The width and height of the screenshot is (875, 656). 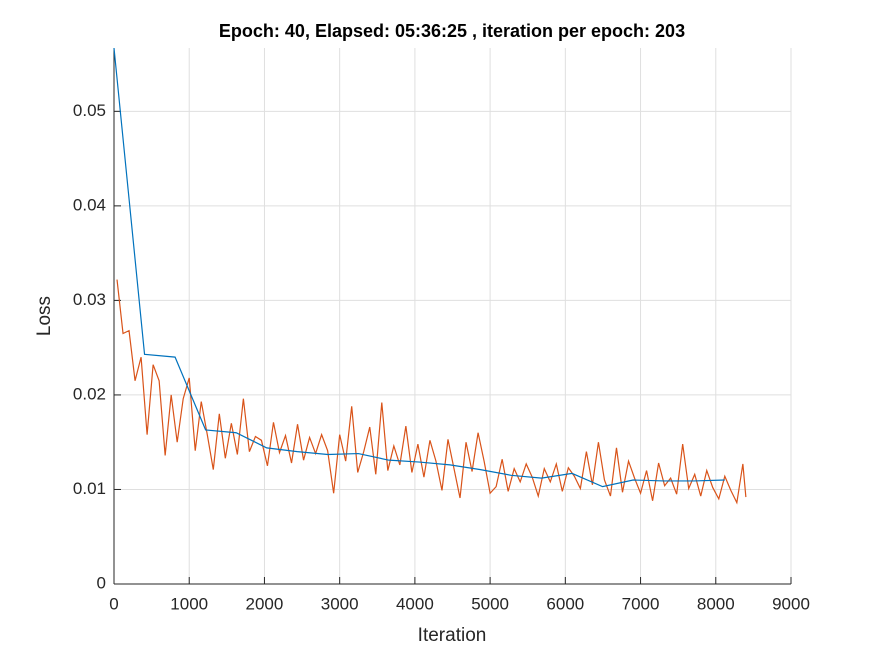 What do you see at coordinates (565, 603) in the screenshot?
I see `x-tick-label: 6000` at bounding box center [565, 603].